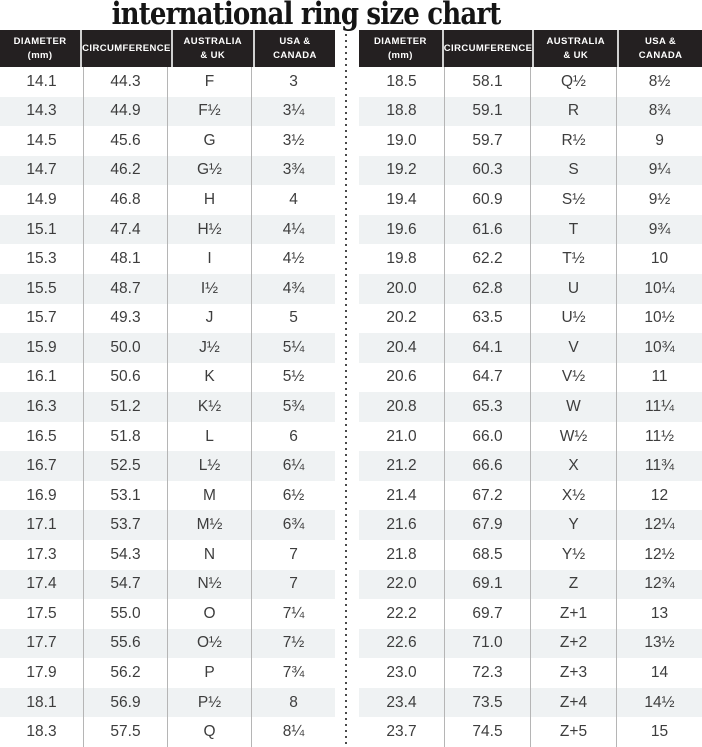 The image size is (702, 747). I want to click on table-cell: 23.4, so click(401, 702).